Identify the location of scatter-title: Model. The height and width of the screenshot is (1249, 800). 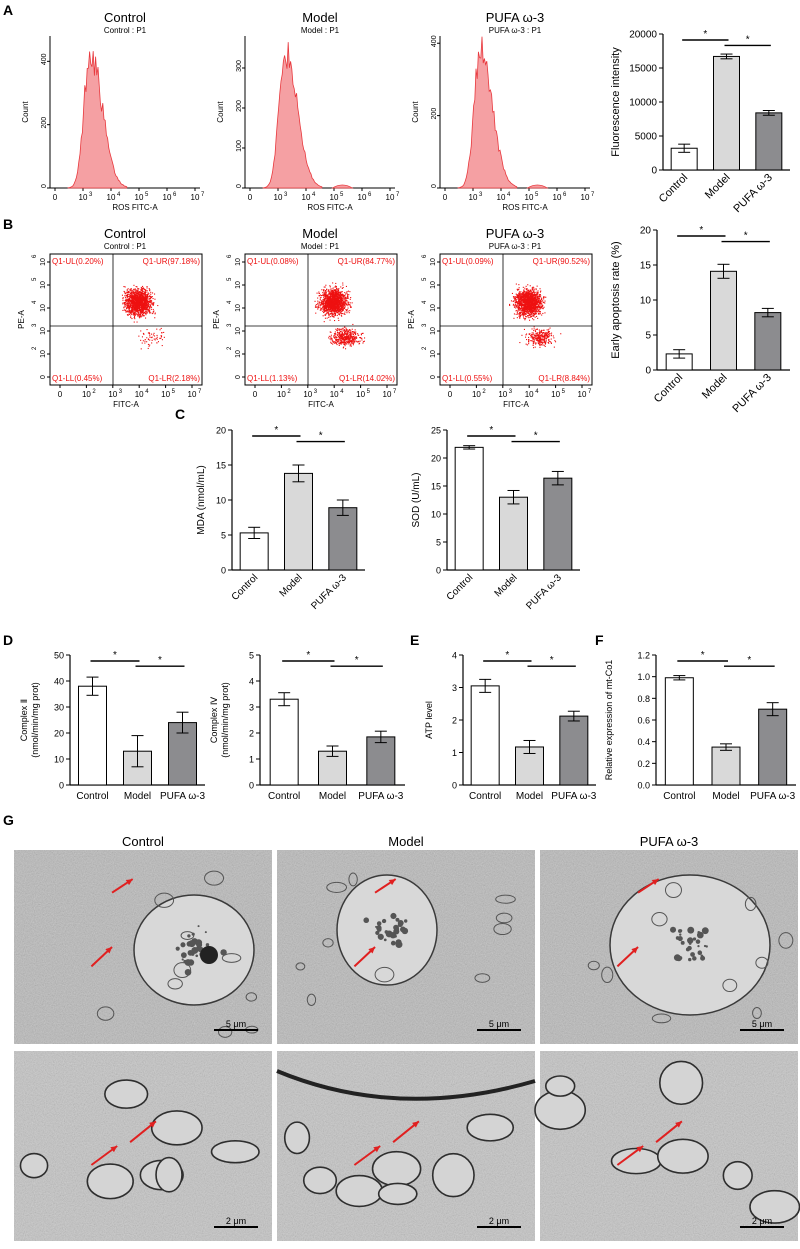
(320, 233).